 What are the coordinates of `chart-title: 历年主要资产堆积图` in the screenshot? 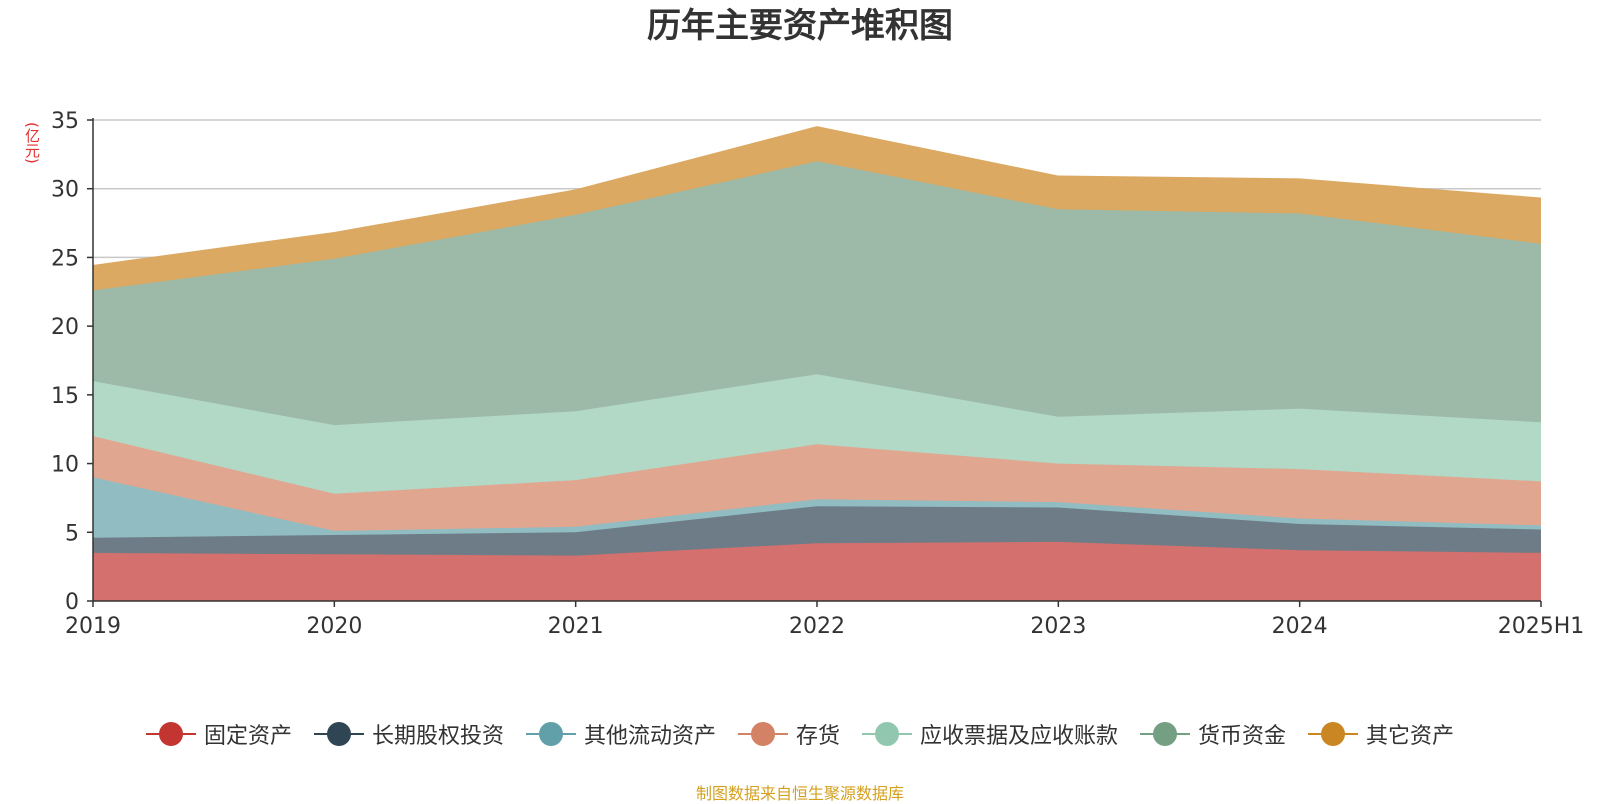 It's located at (800, 26).